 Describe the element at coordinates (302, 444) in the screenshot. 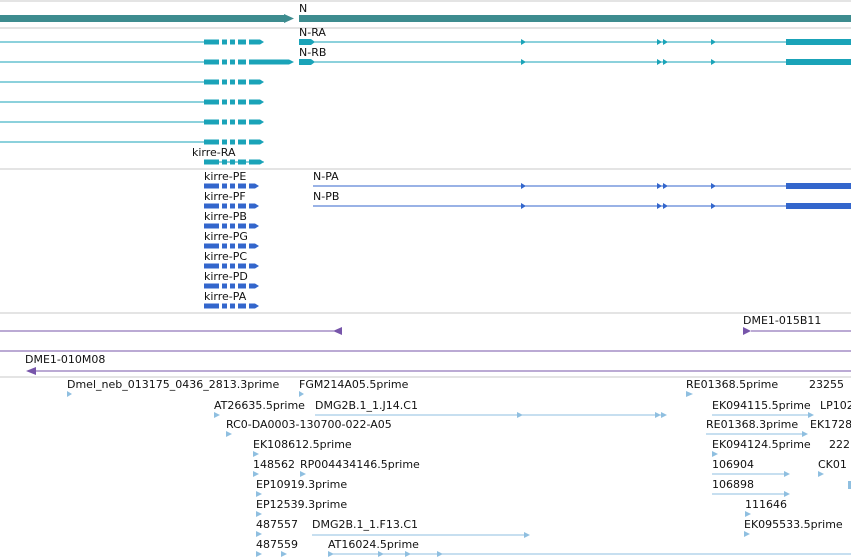

I see `est-label: EK108612.5prime` at that location.